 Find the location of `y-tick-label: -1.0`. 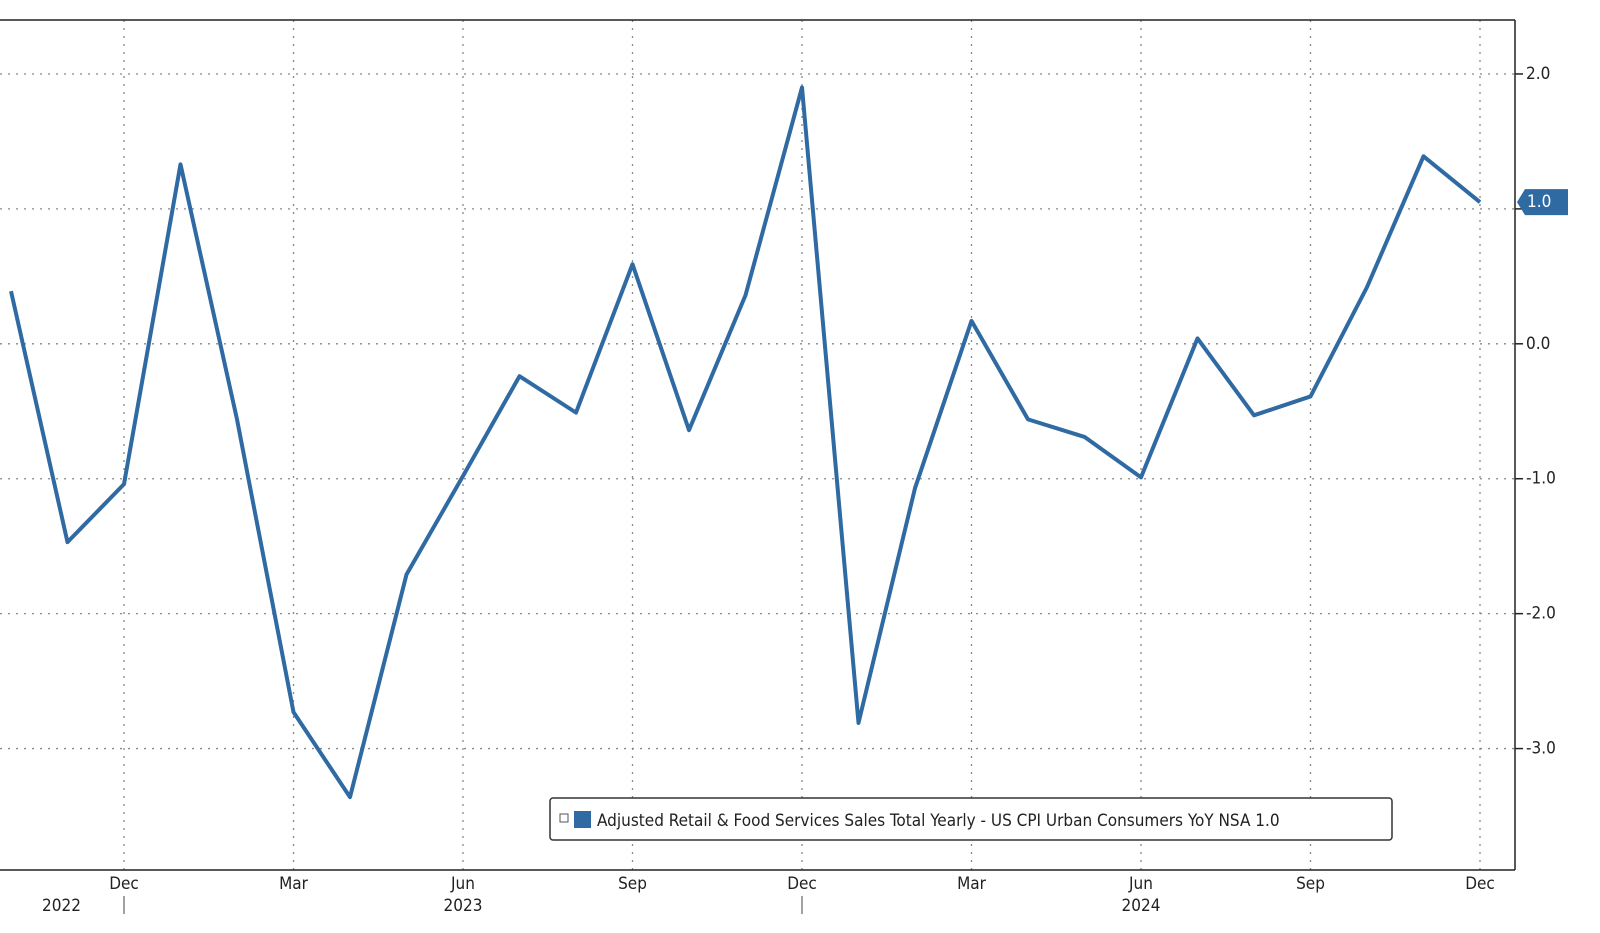

y-tick-label: -1.0 is located at coordinates (1541, 479).